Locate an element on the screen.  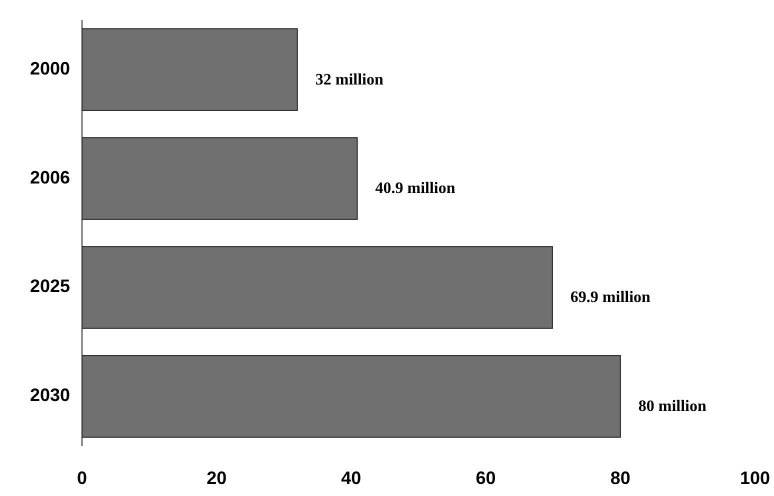
x-tick-label: 40 is located at coordinates (351, 478).